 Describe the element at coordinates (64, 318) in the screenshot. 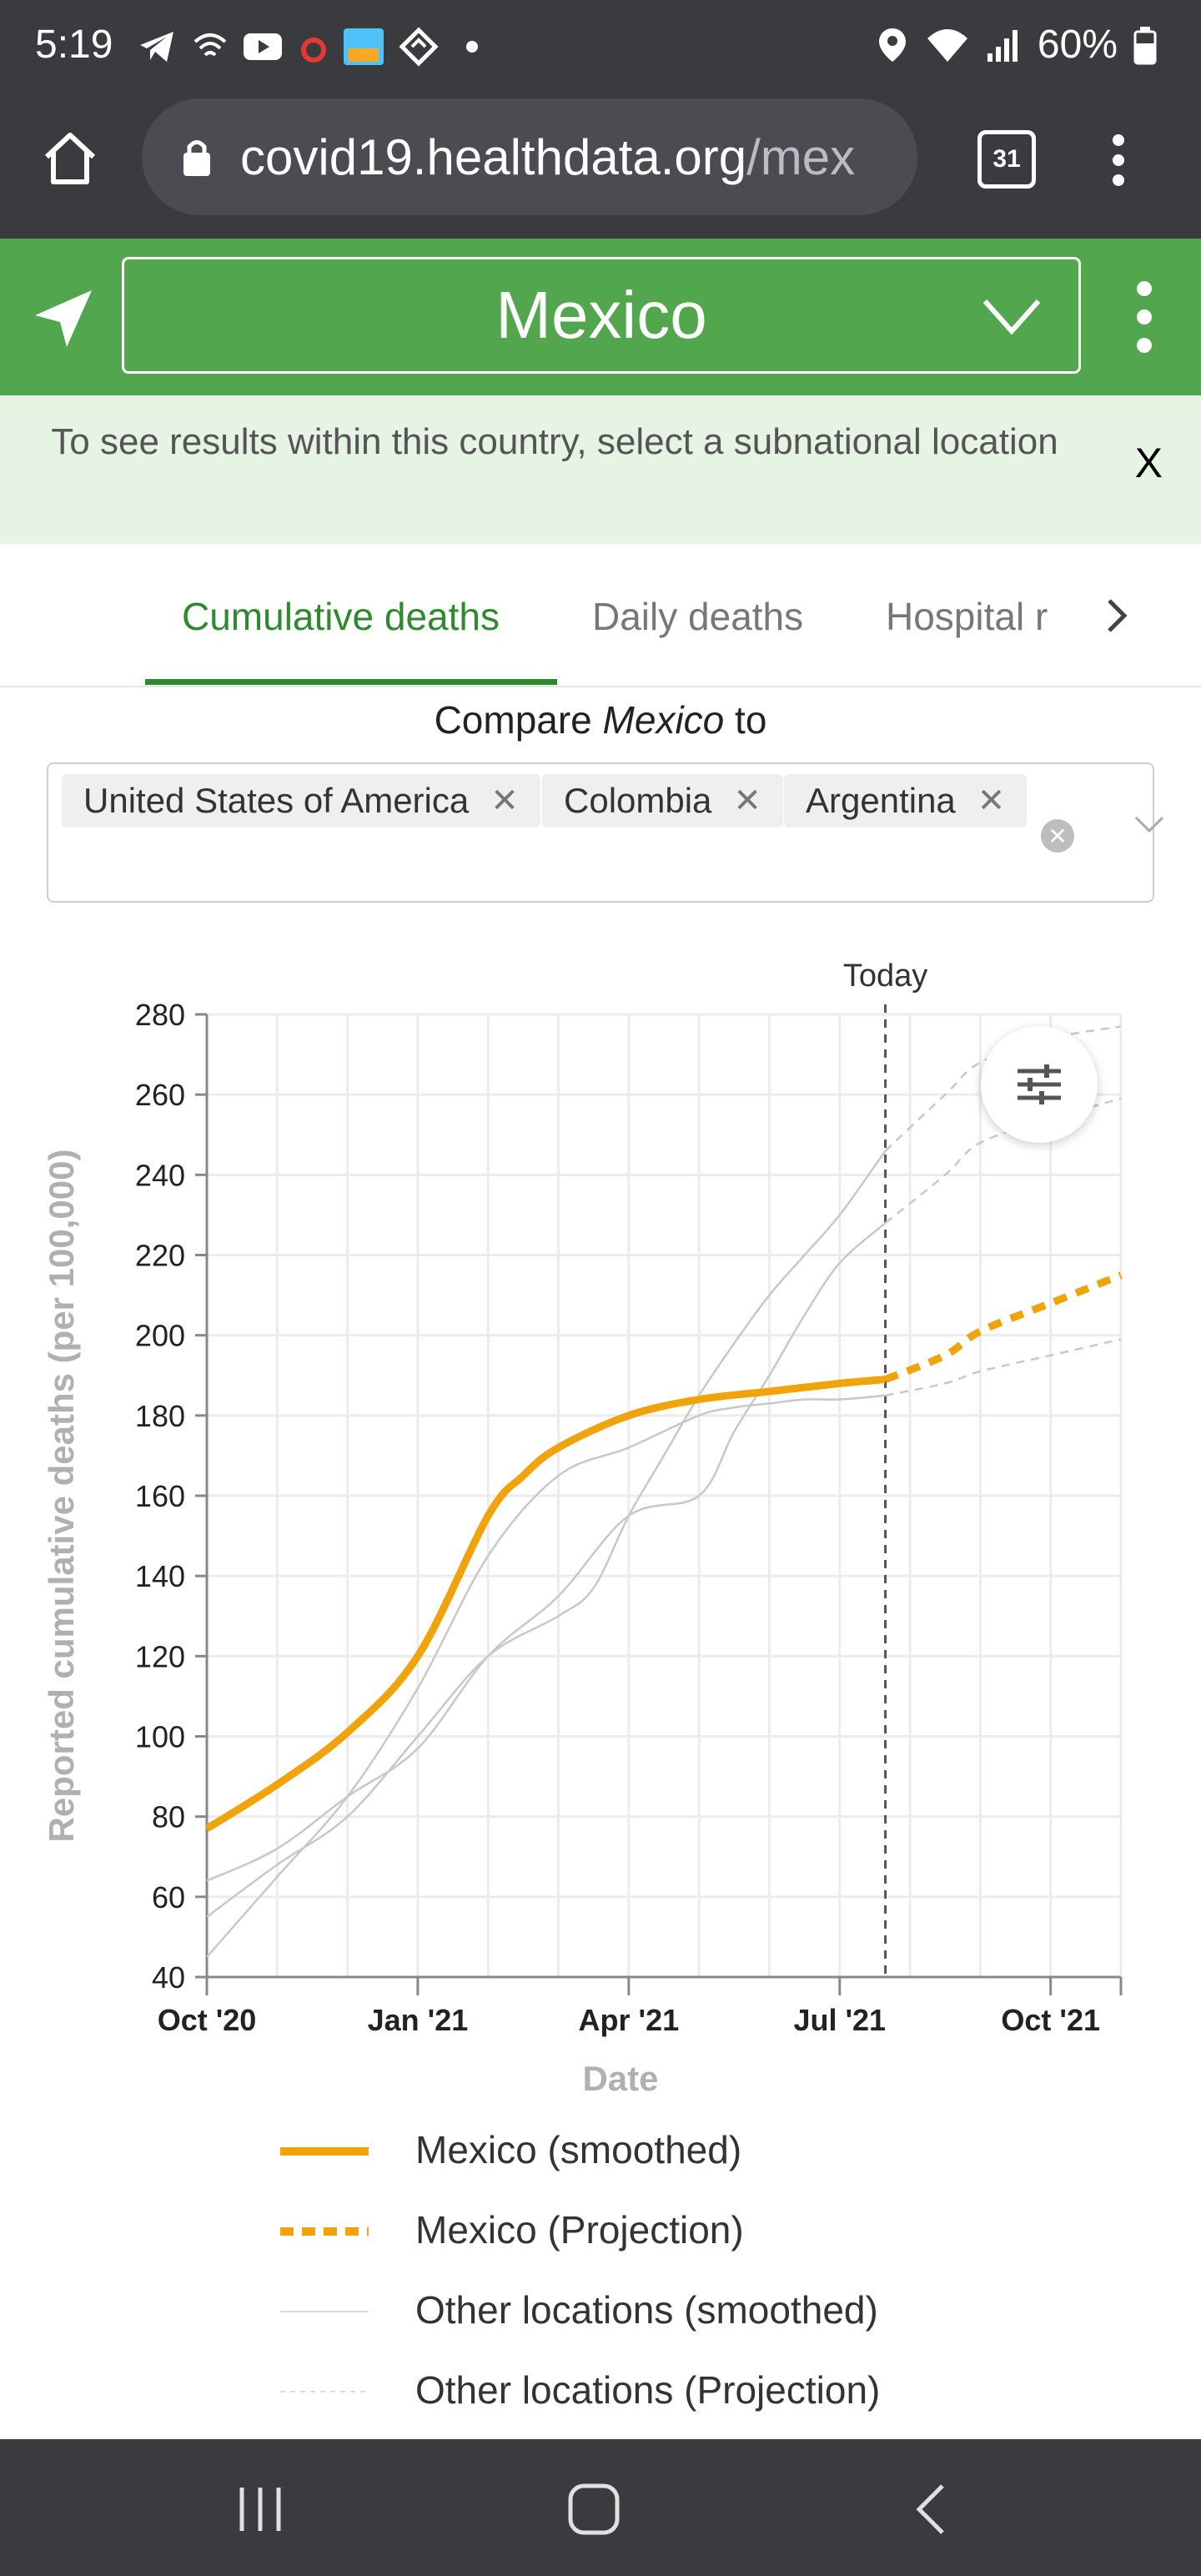

I see `navigation-arrow-icon` at that location.